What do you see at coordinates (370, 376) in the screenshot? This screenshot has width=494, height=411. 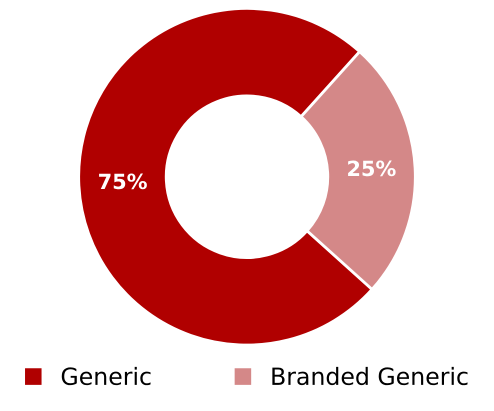 I see `legend-label: Branded Generic` at bounding box center [370, 376].